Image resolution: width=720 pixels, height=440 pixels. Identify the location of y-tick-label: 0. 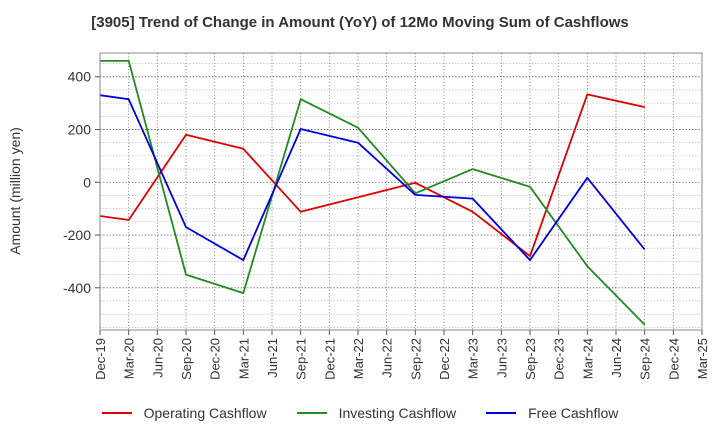
(87, 182).